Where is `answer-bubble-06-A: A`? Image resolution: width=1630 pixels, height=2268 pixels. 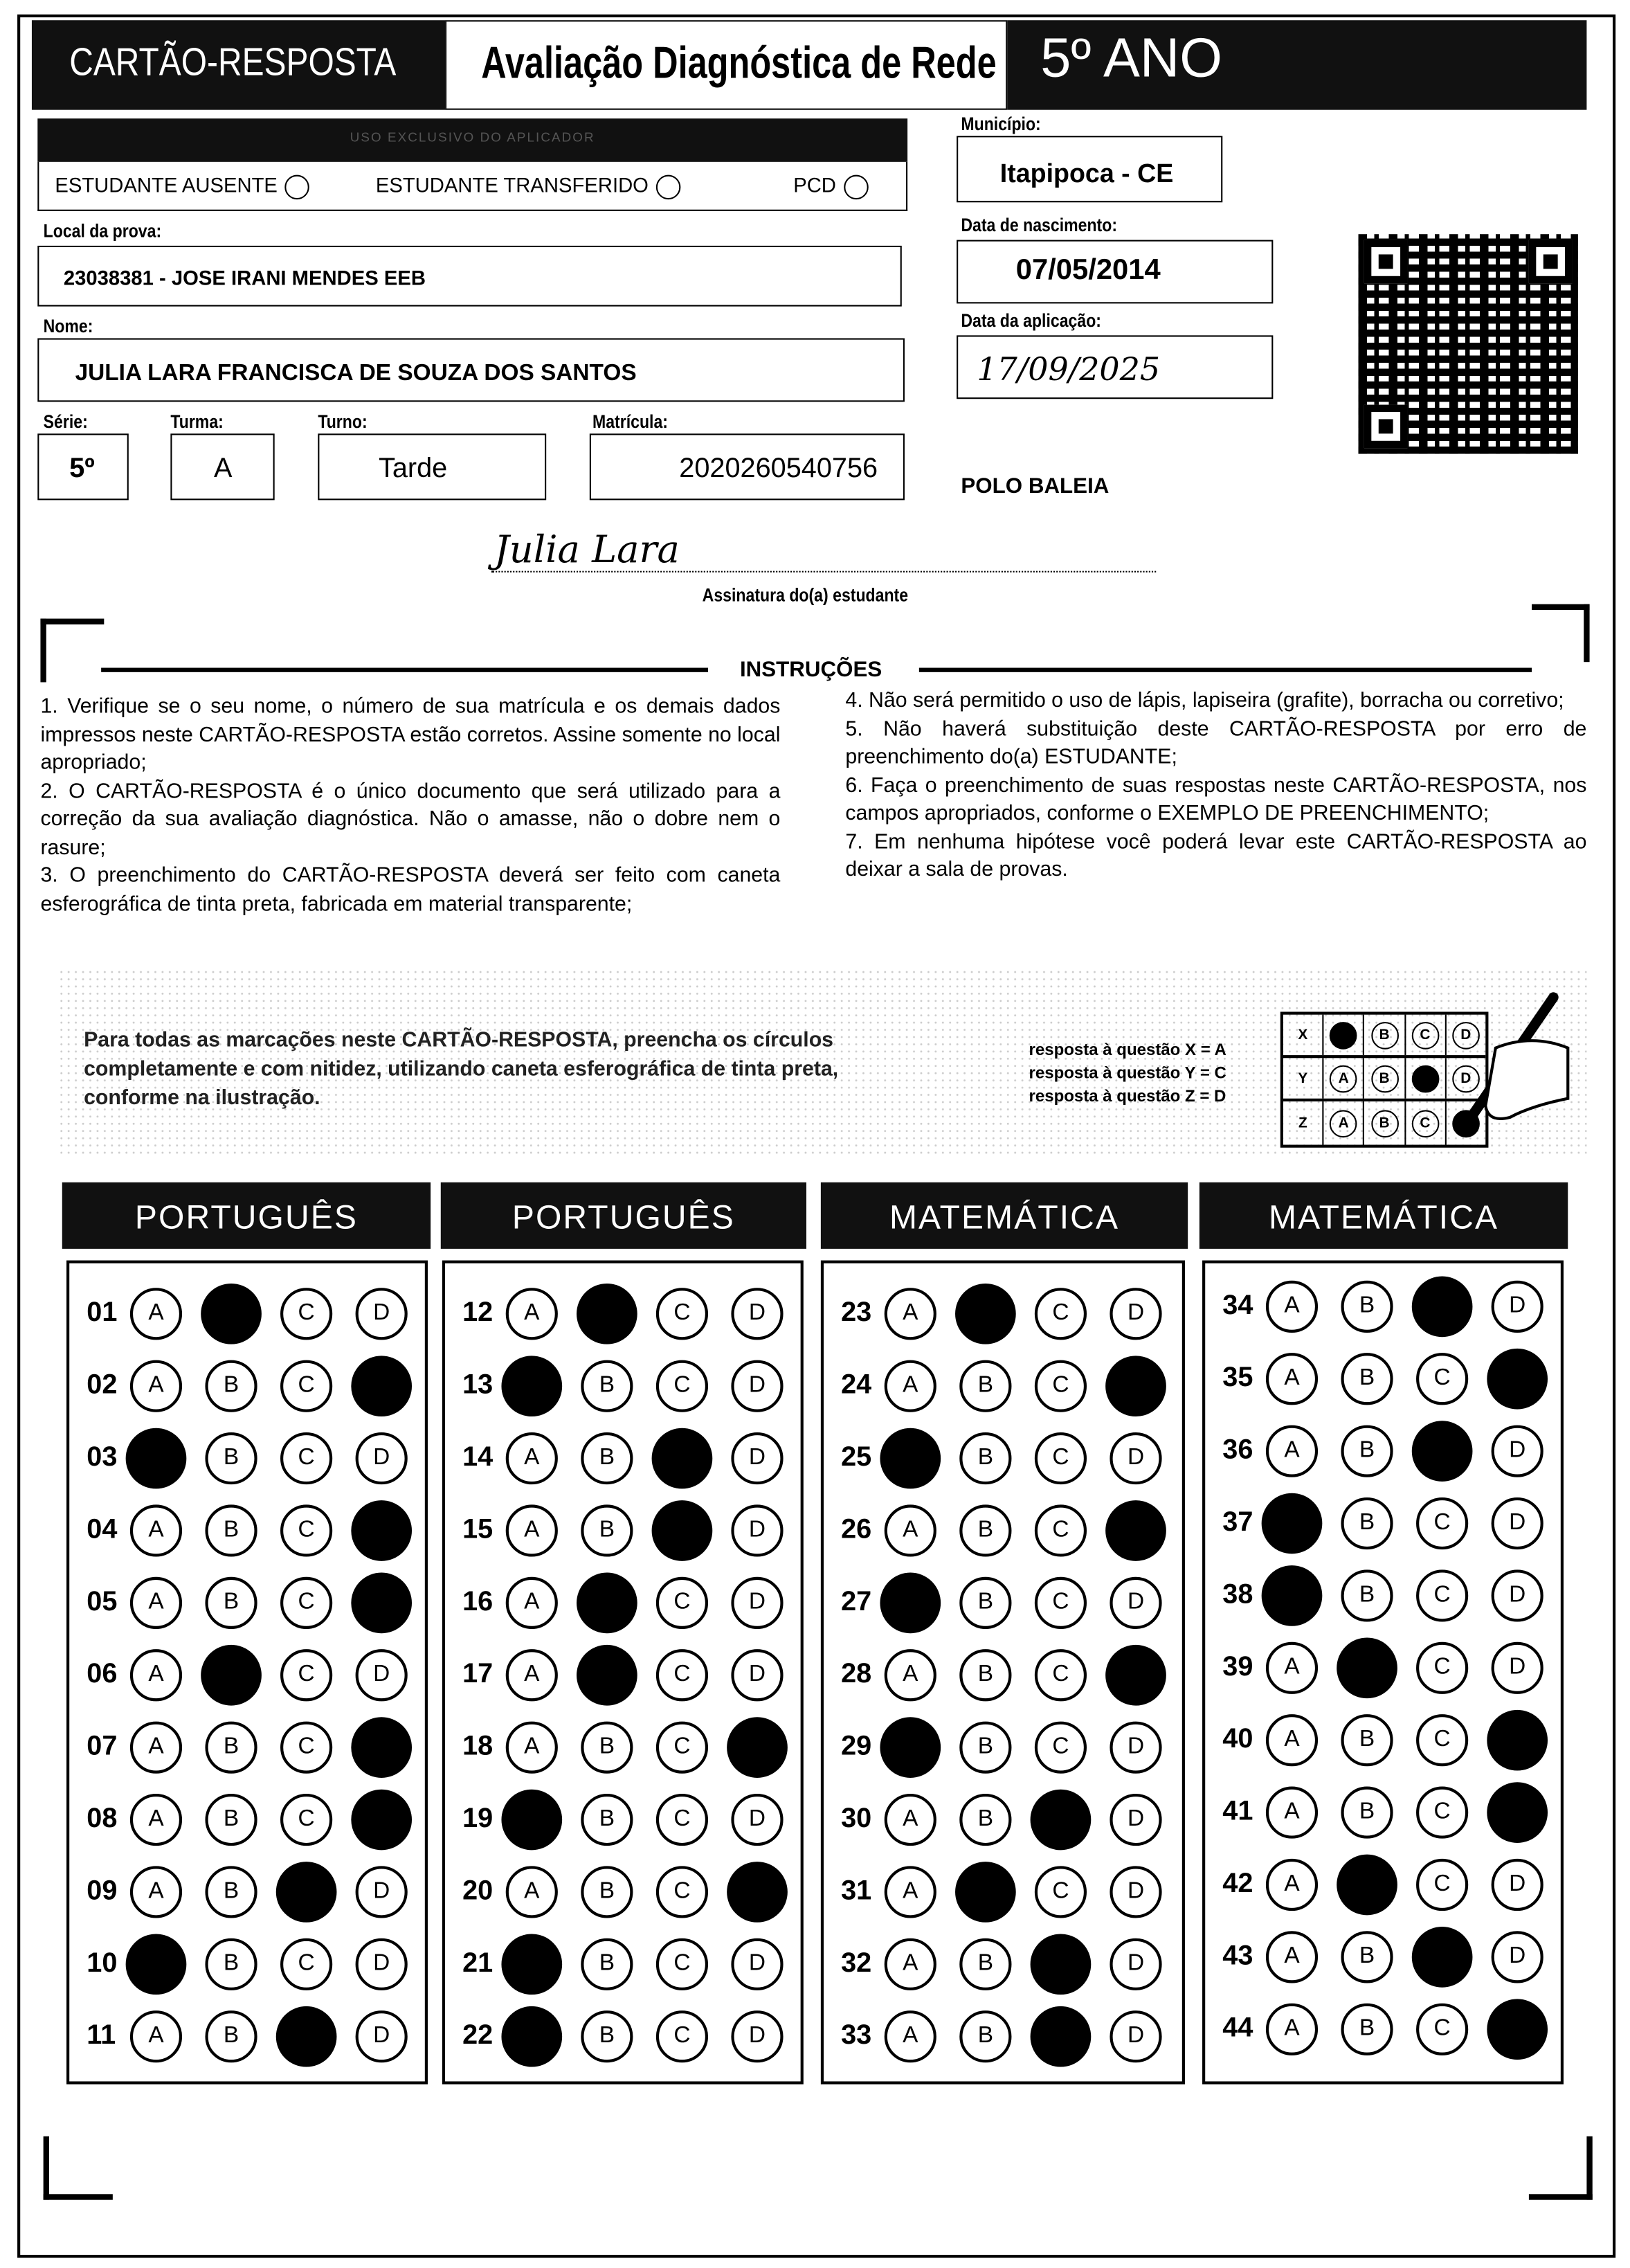
answer-bubble-06-A: A is located at coordinates (156, 1675).